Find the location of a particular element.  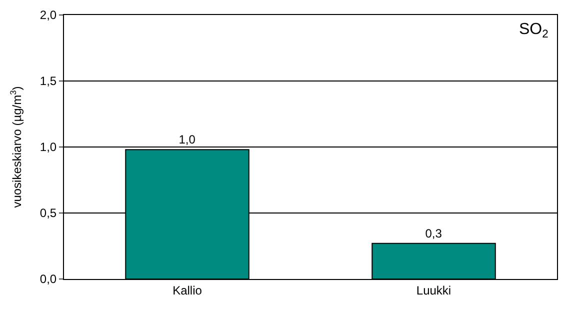

annotation: SO$_{2}$ is located at coordinates (533, 30).